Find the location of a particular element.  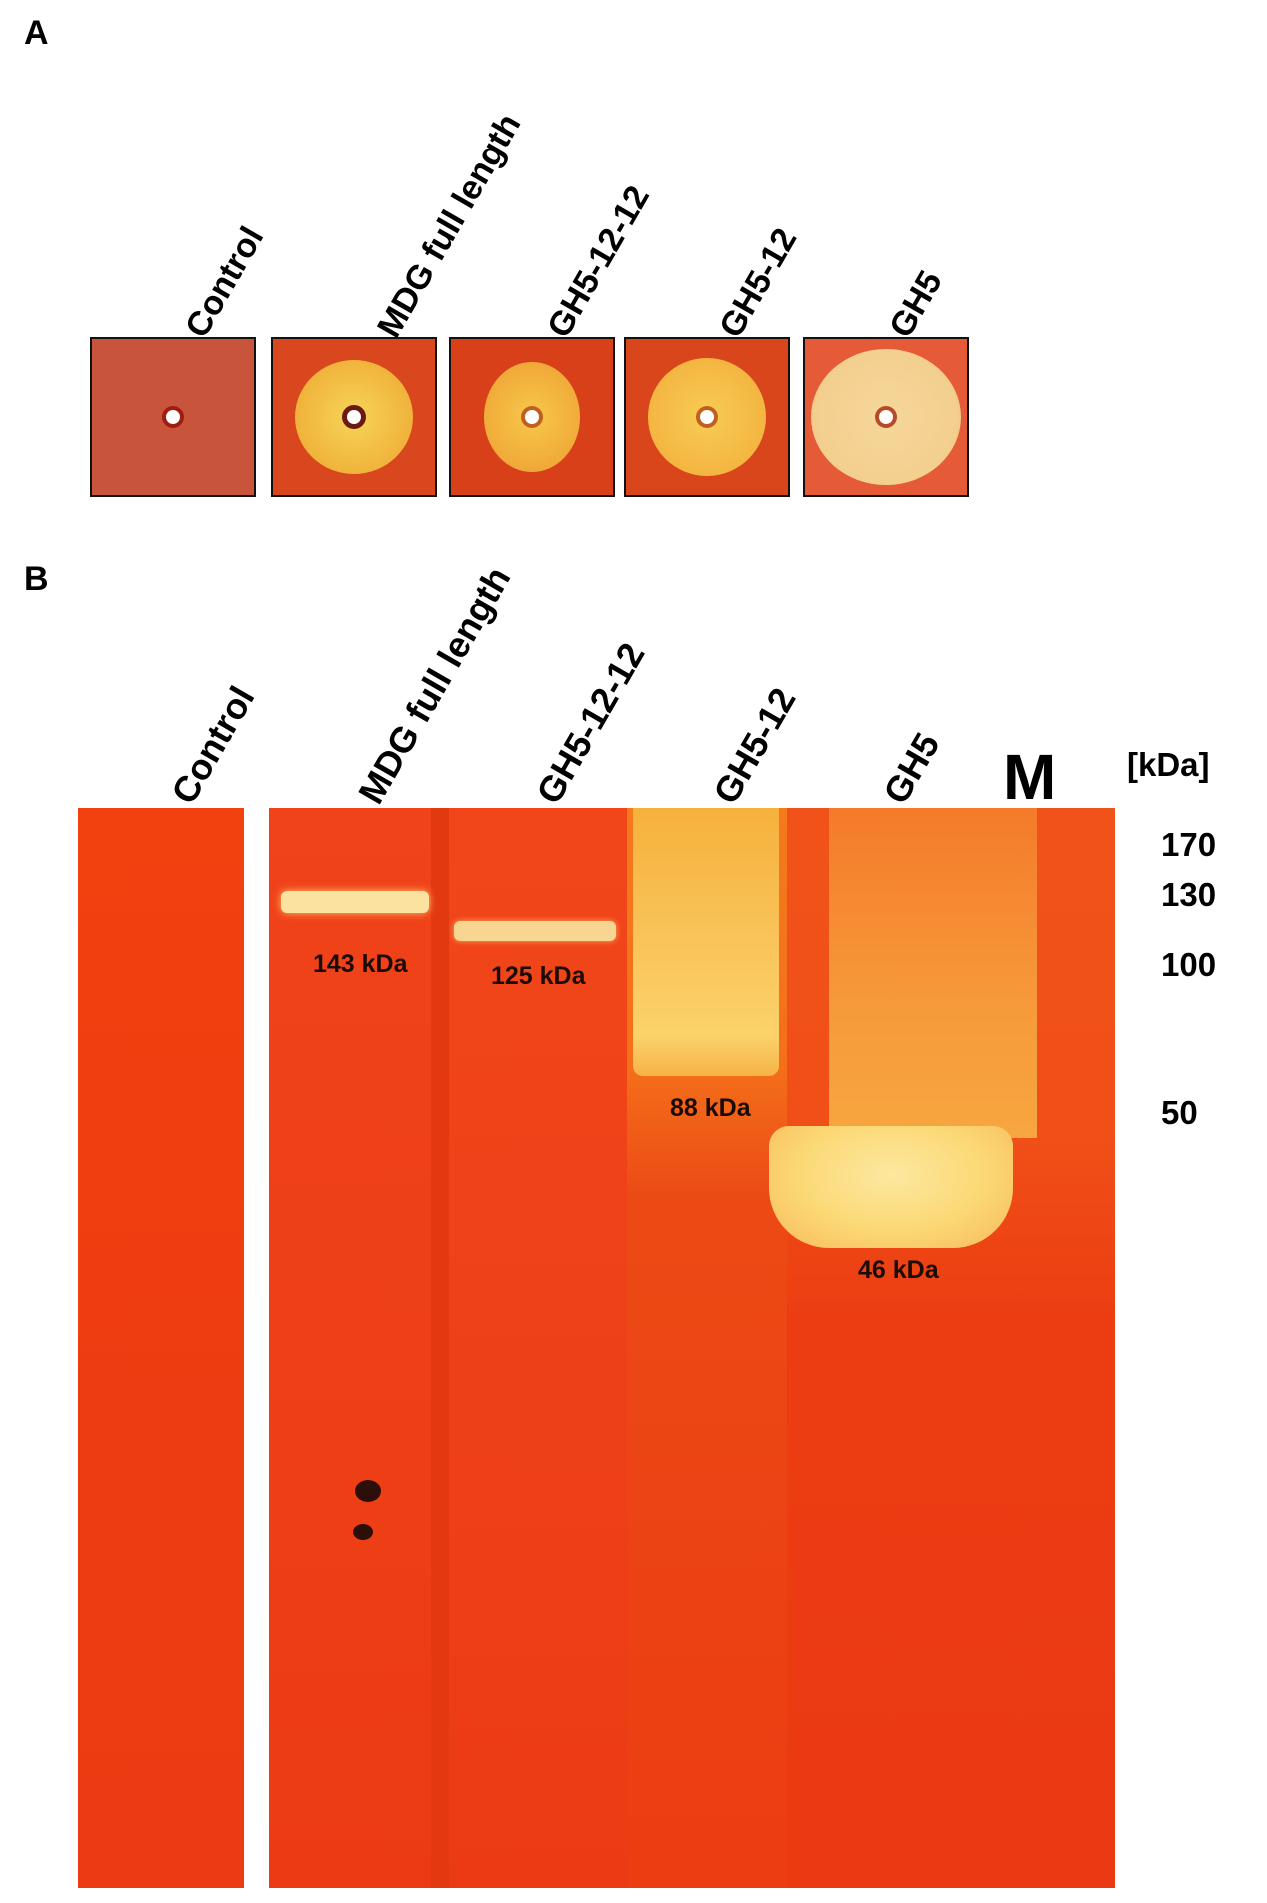

marker-130: 130 is located at coordinates (1189, 894).